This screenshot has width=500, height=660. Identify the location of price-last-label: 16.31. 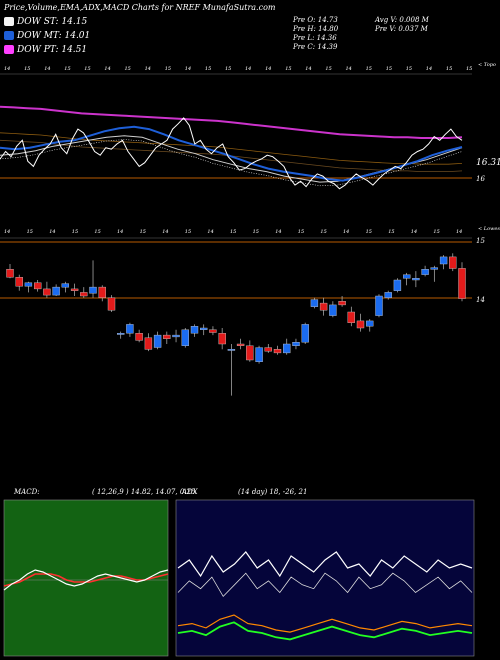
(488, 163).